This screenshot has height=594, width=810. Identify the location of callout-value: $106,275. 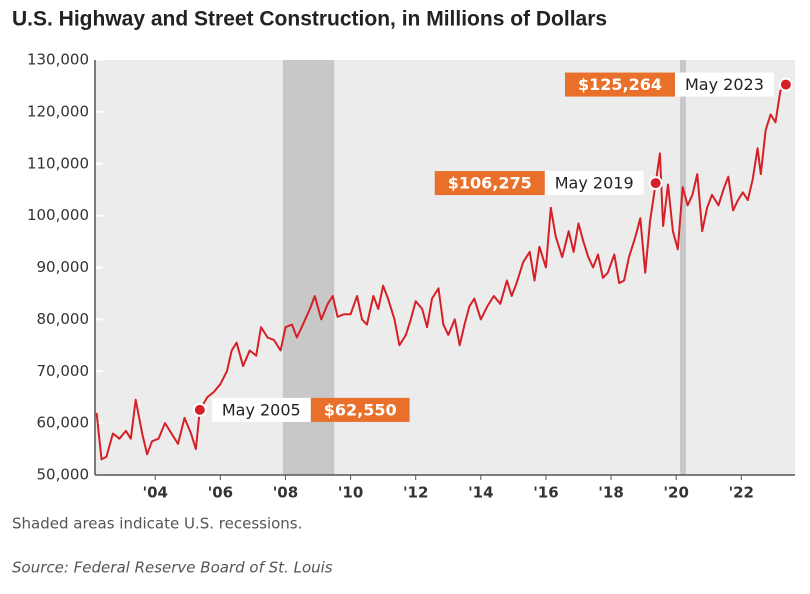
(490, 183).